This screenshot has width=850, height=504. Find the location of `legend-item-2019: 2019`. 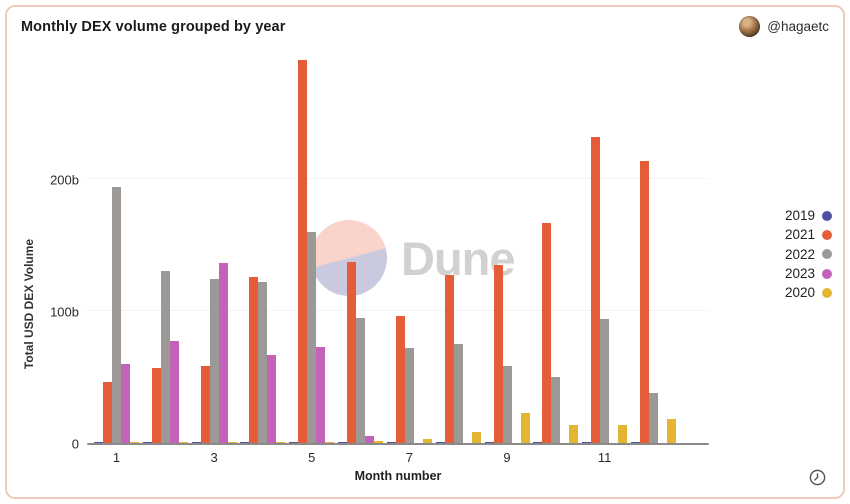

legend-item-2019: 2019 is located at coordinates (808, 215).